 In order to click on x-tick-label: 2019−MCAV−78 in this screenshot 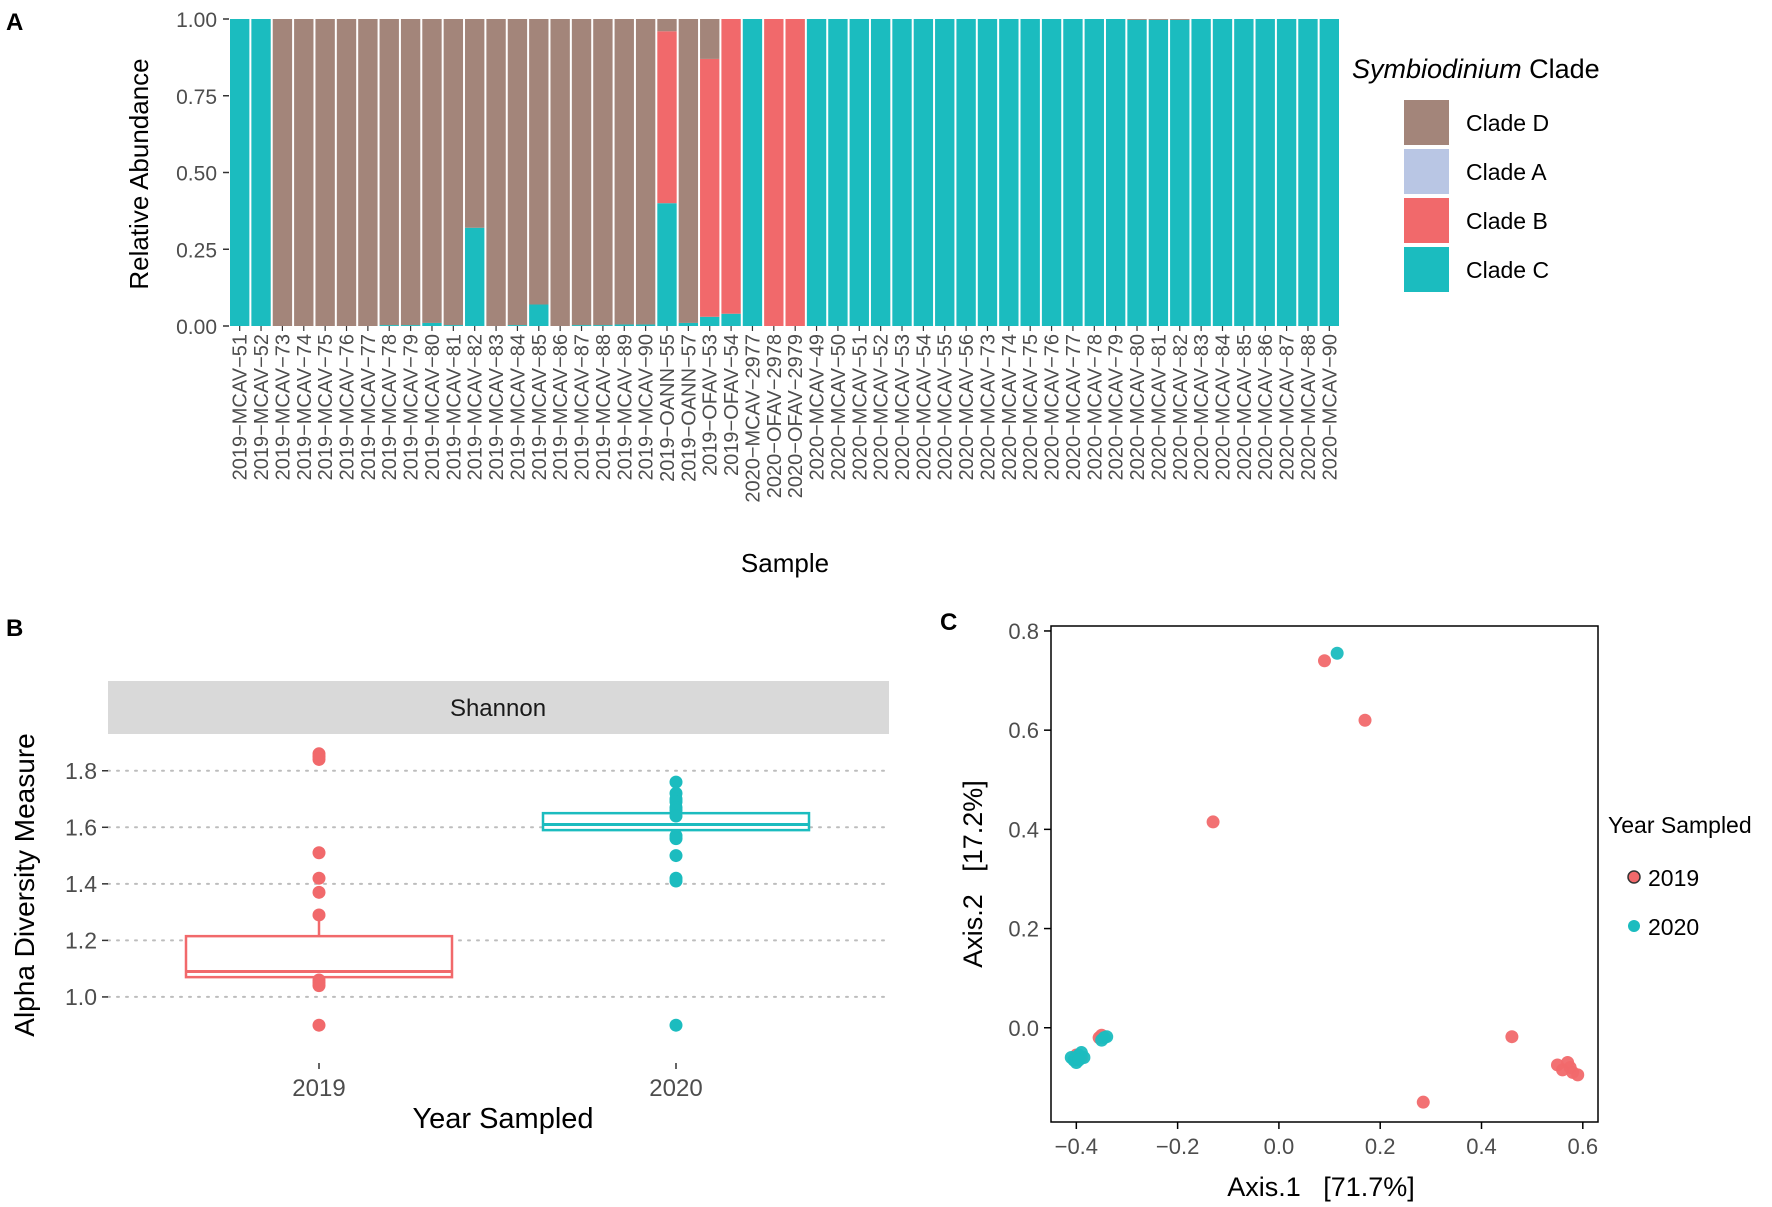, I will do `click(390, 407)`.